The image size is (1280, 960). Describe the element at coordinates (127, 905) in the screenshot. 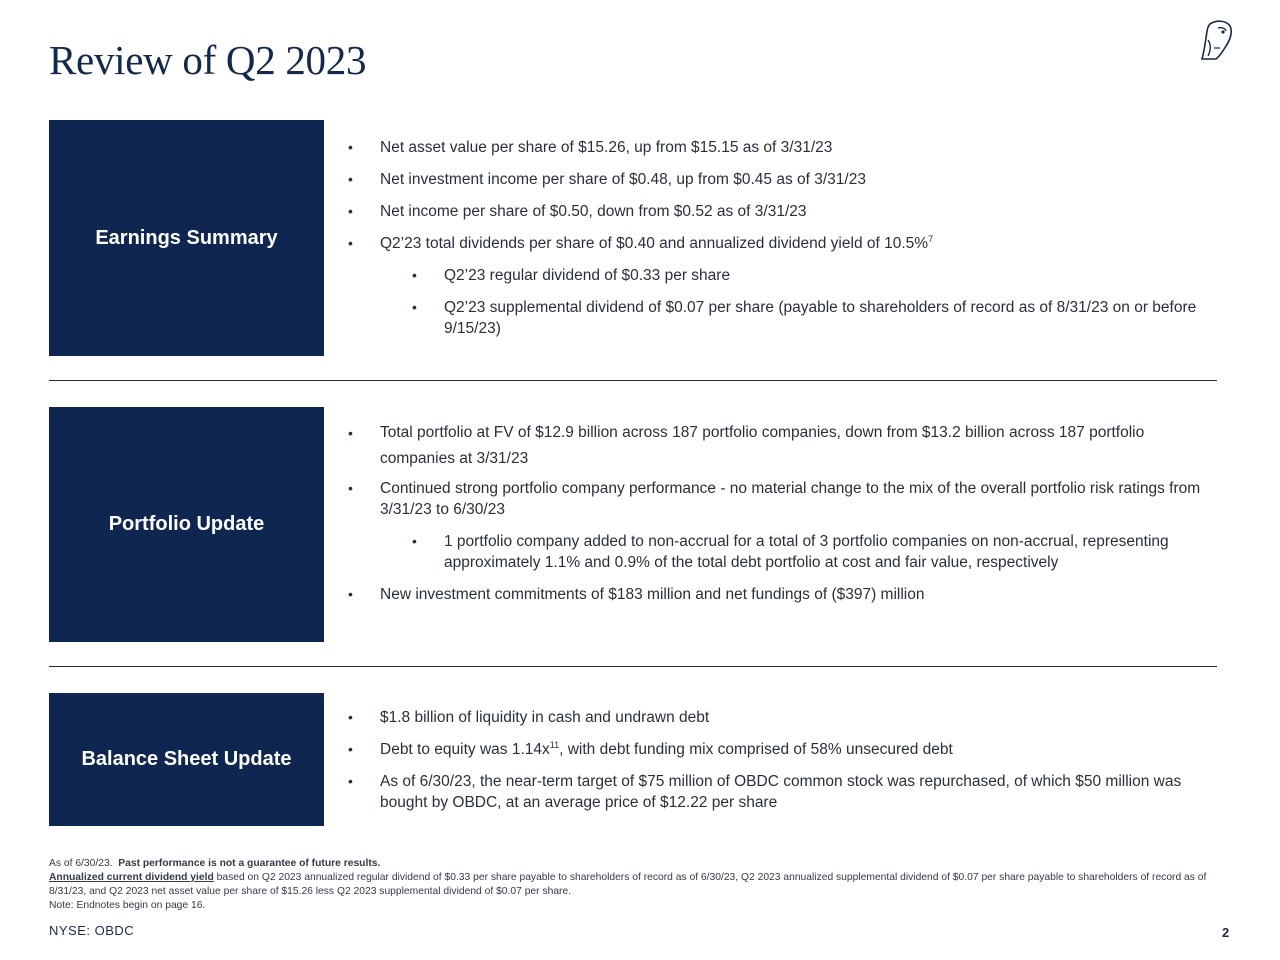

I see `footnote-endnotes: Note: Endnotes begin on page 16.` at that location.